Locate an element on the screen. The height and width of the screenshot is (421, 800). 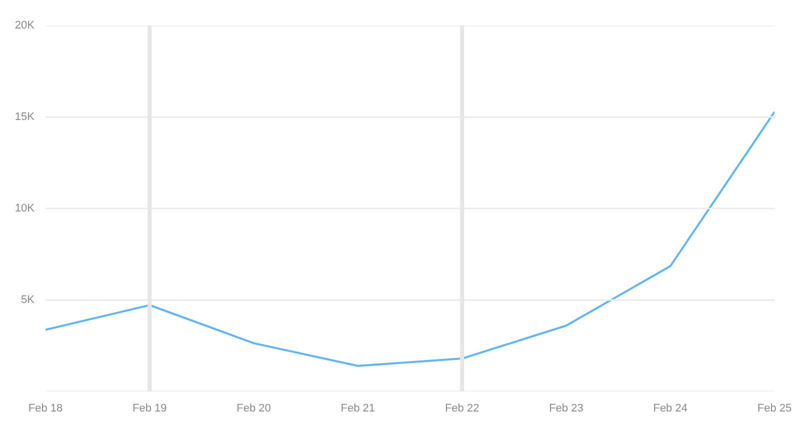
y-tick-label: 10K is located at coordinates (25, 208).